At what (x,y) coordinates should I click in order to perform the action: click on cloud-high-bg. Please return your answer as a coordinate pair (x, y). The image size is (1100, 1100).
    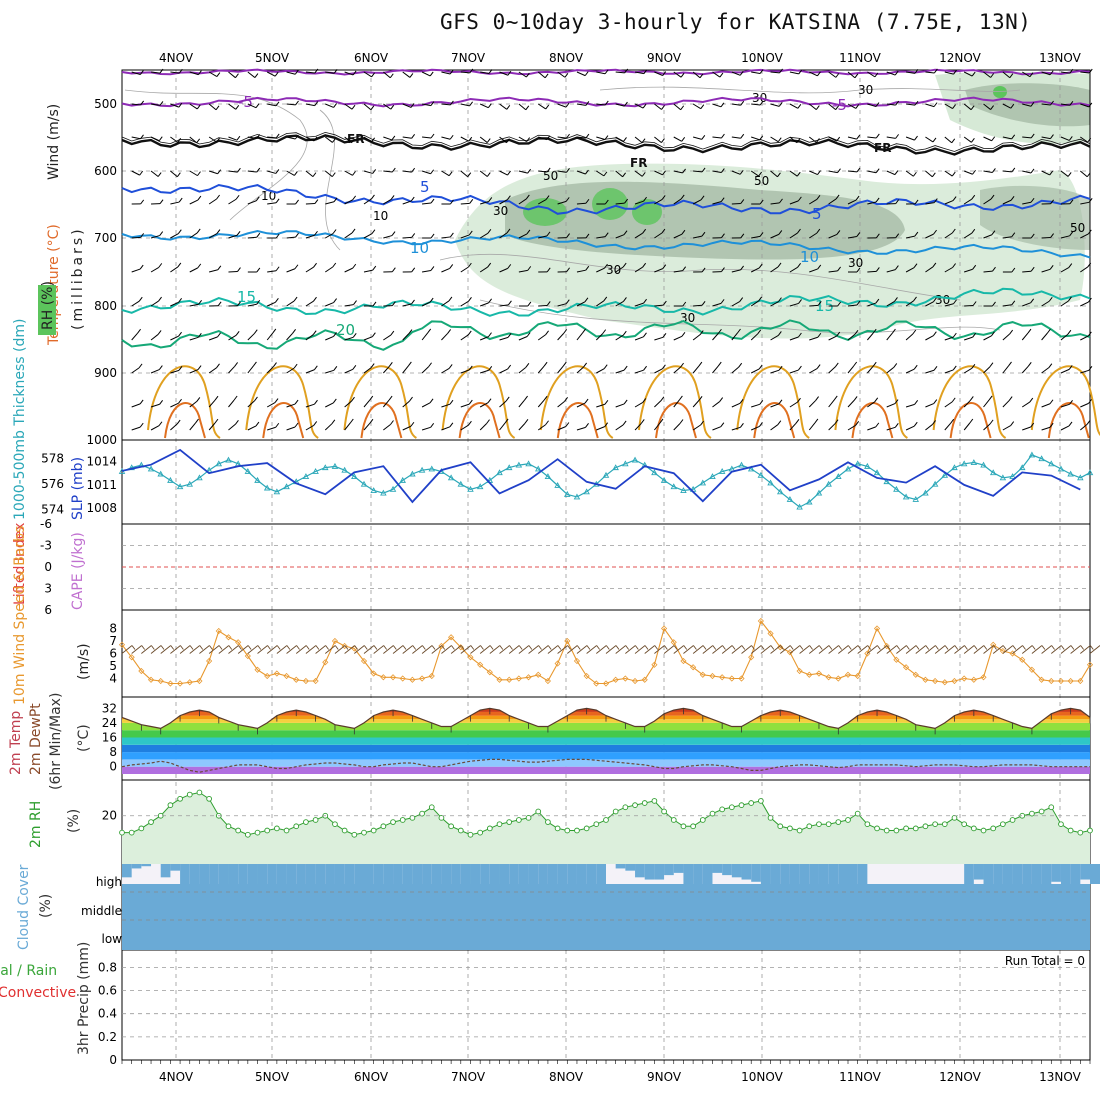
    Looking at the image, I should click on (949, 874).